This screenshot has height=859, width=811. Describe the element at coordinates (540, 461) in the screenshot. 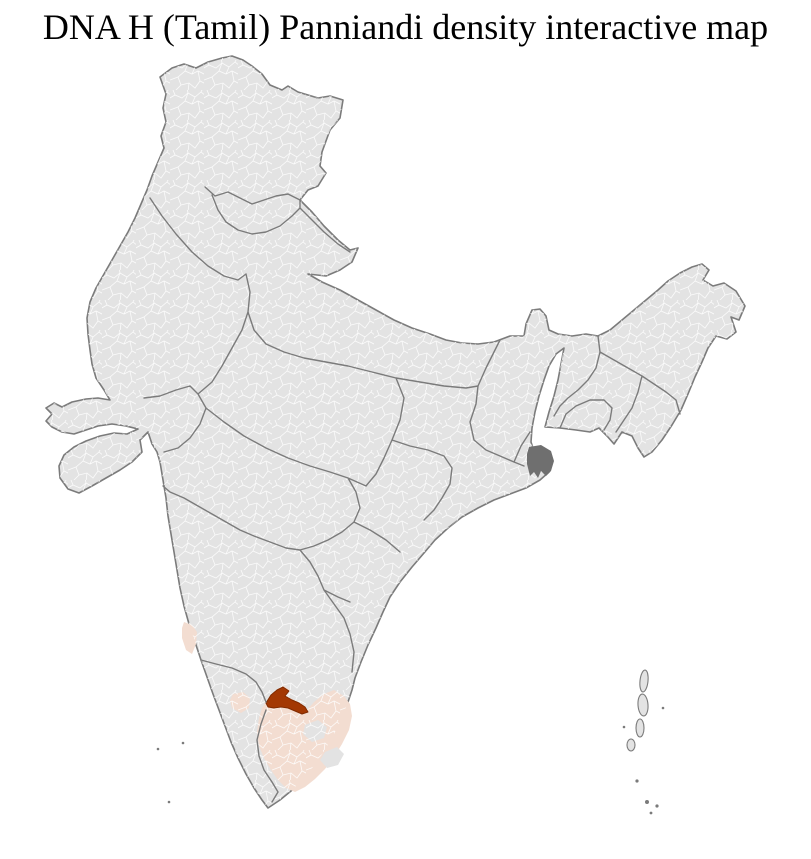

I see `sundarbans-delta-shading` at that location.